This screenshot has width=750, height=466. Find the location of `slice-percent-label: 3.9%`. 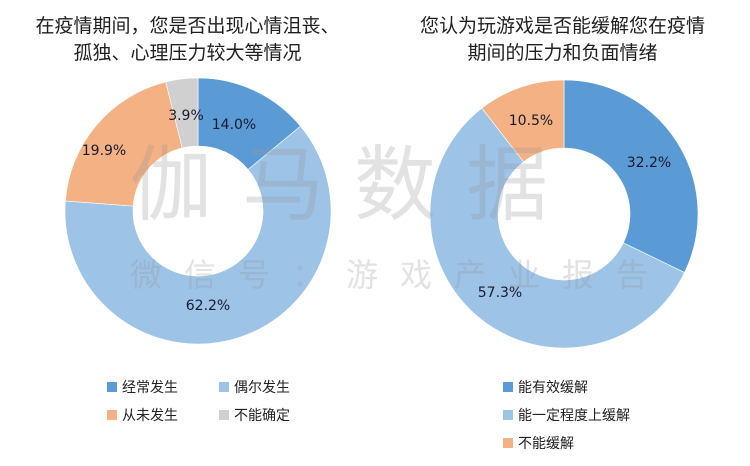

slice-percent-label: 3.9% is located at coordinates (186, 116).